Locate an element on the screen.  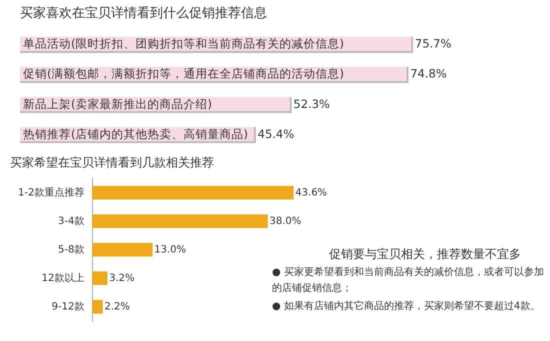
y-tick-label: 单品活动(限时折扣、团购折扣等和当前商品有关的减价信息) is located at coordinates (183, 43).